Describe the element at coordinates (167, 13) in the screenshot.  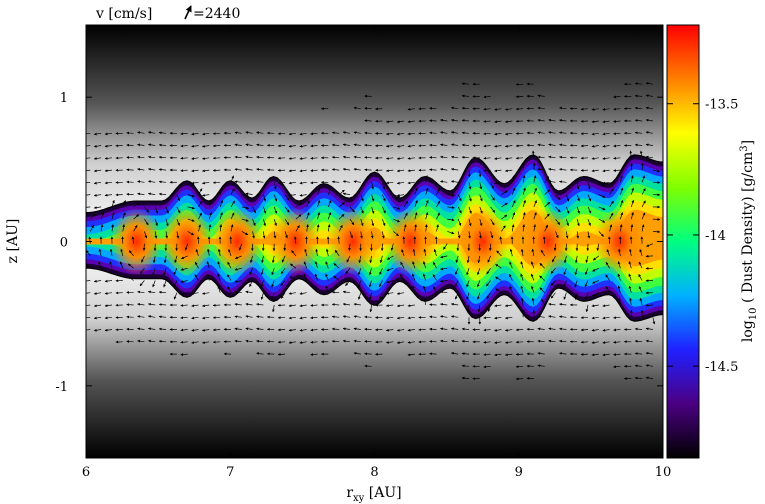
I see `velocity-legend: v [cm/s] =2440` at that location.